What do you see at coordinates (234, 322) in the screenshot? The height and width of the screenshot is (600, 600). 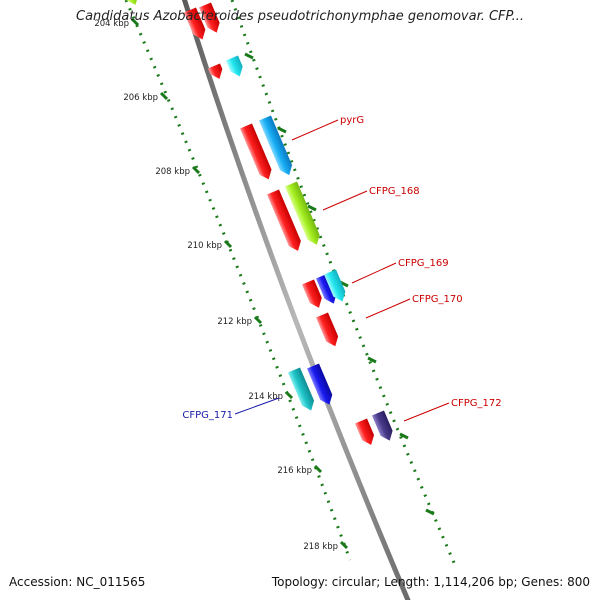 I see `tick-label: 212 kbp` at bounding box center [234, 322].